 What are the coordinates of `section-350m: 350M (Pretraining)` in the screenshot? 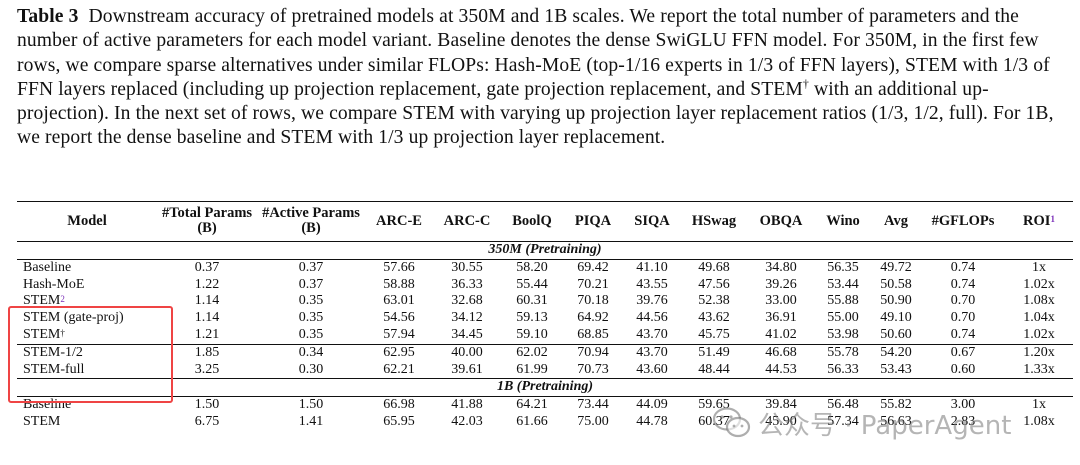 It's located at (545, 250).